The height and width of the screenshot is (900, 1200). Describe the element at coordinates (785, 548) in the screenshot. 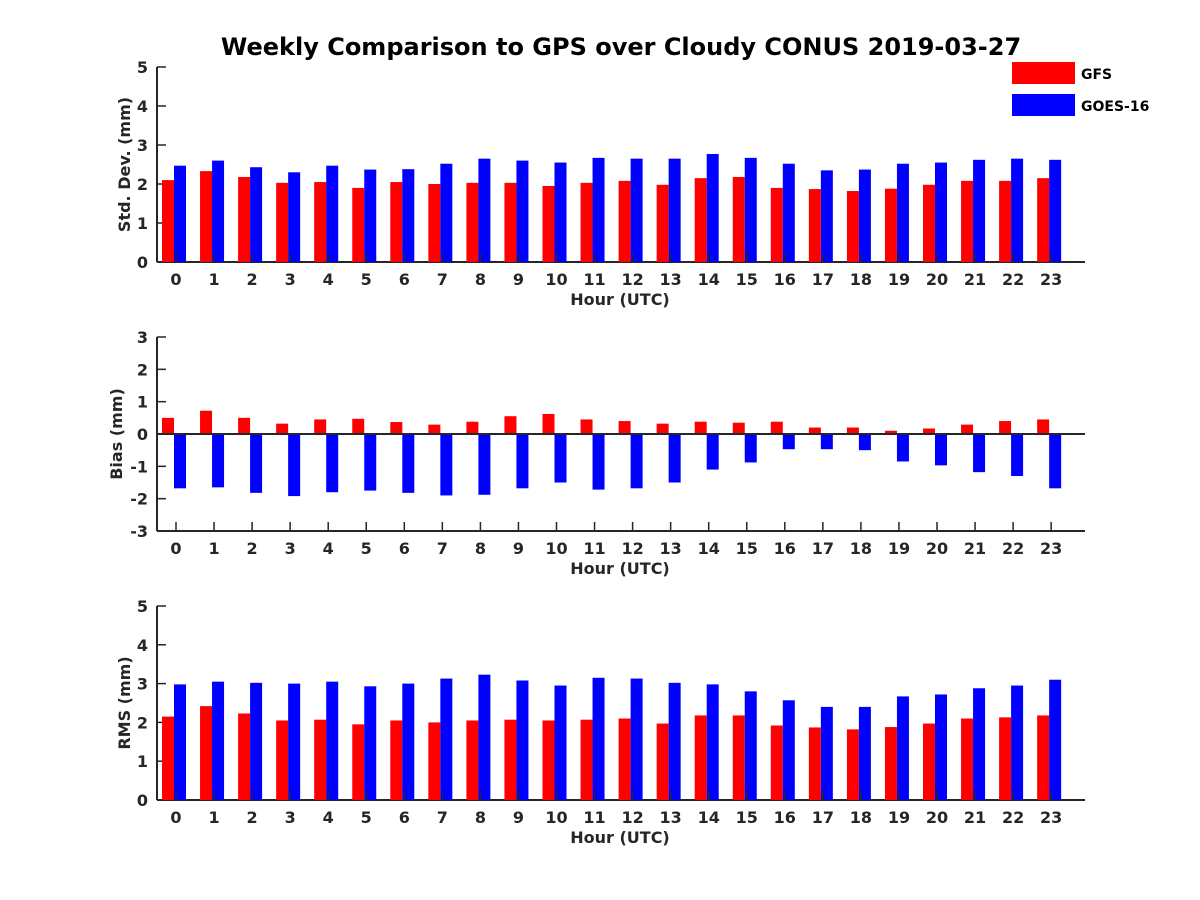

I see `bias-x-tick-label-16: 16` at that location.